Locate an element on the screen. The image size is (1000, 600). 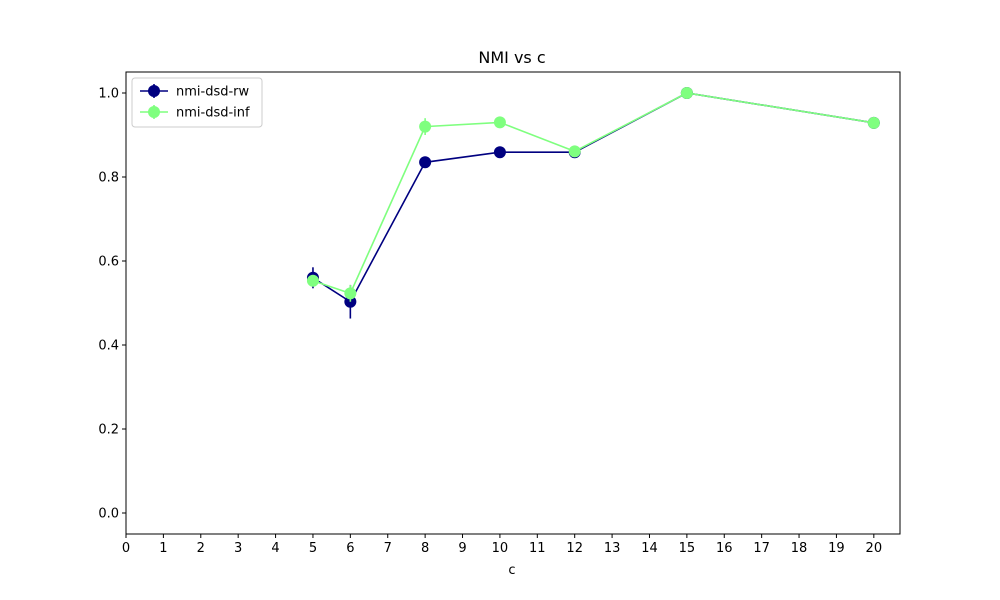
x-tick-label: 13 is located at coordinates (612, 548).